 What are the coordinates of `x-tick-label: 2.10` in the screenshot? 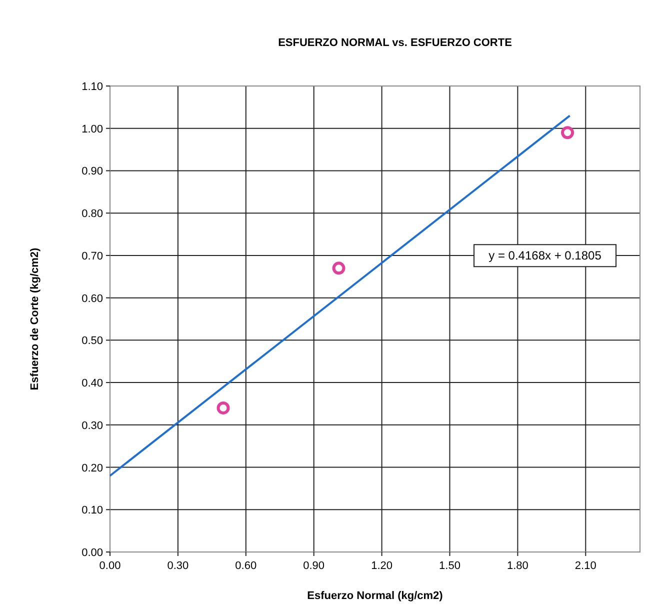 It's located at (585, 566).